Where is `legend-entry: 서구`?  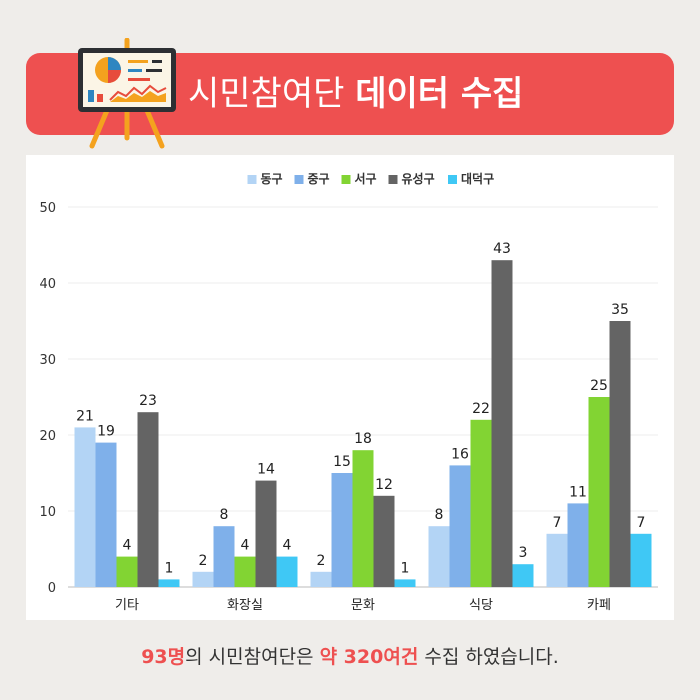 legend-entry: 서구 is located at coordinates (366, 178).